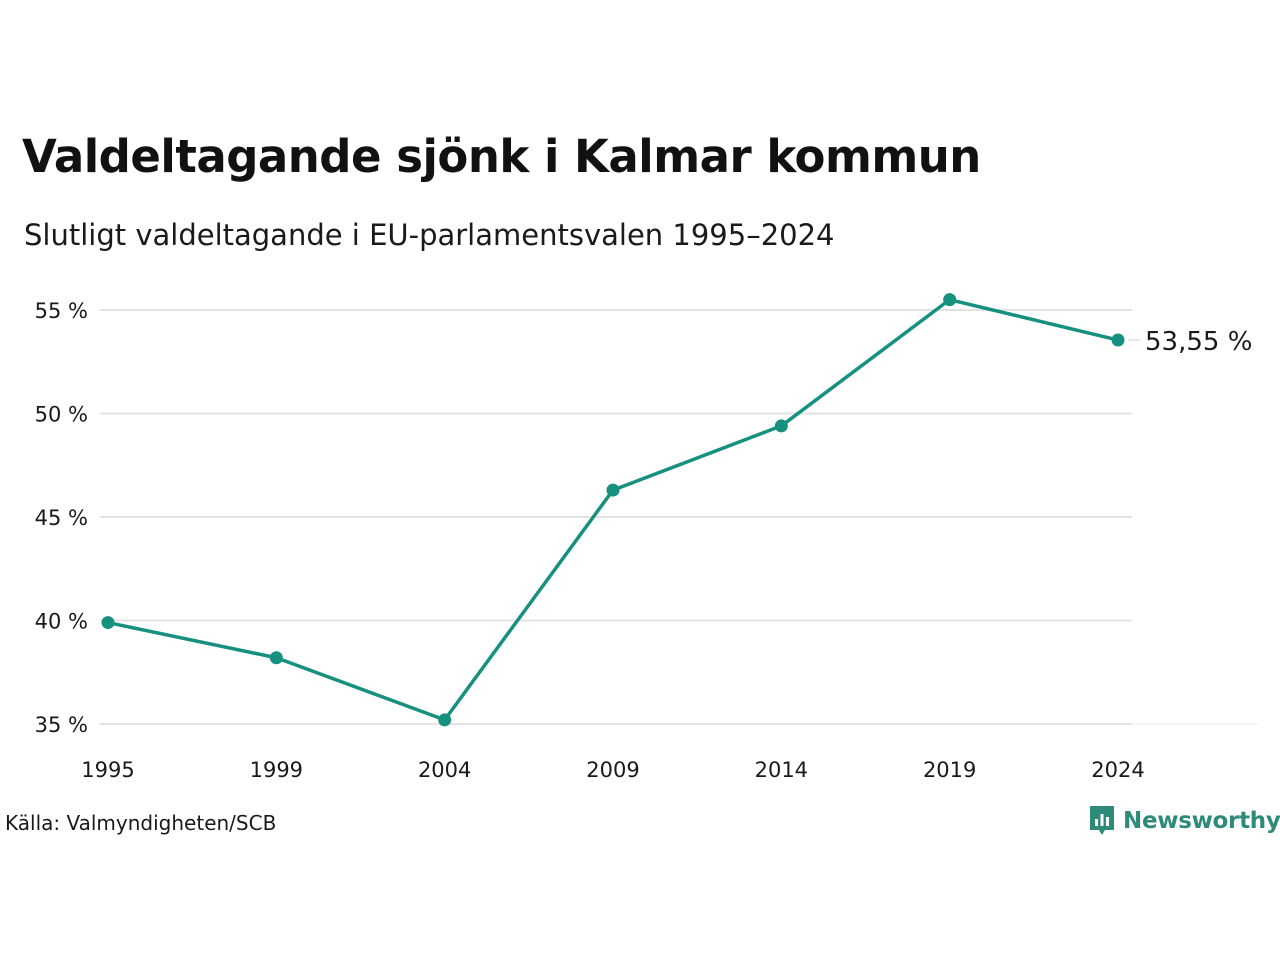  What do you see at coordinates (141, 823) in the screenshot?
I see `source-note: Källa: Valmyndigheten/SCB` at bounding box center [141, 823].